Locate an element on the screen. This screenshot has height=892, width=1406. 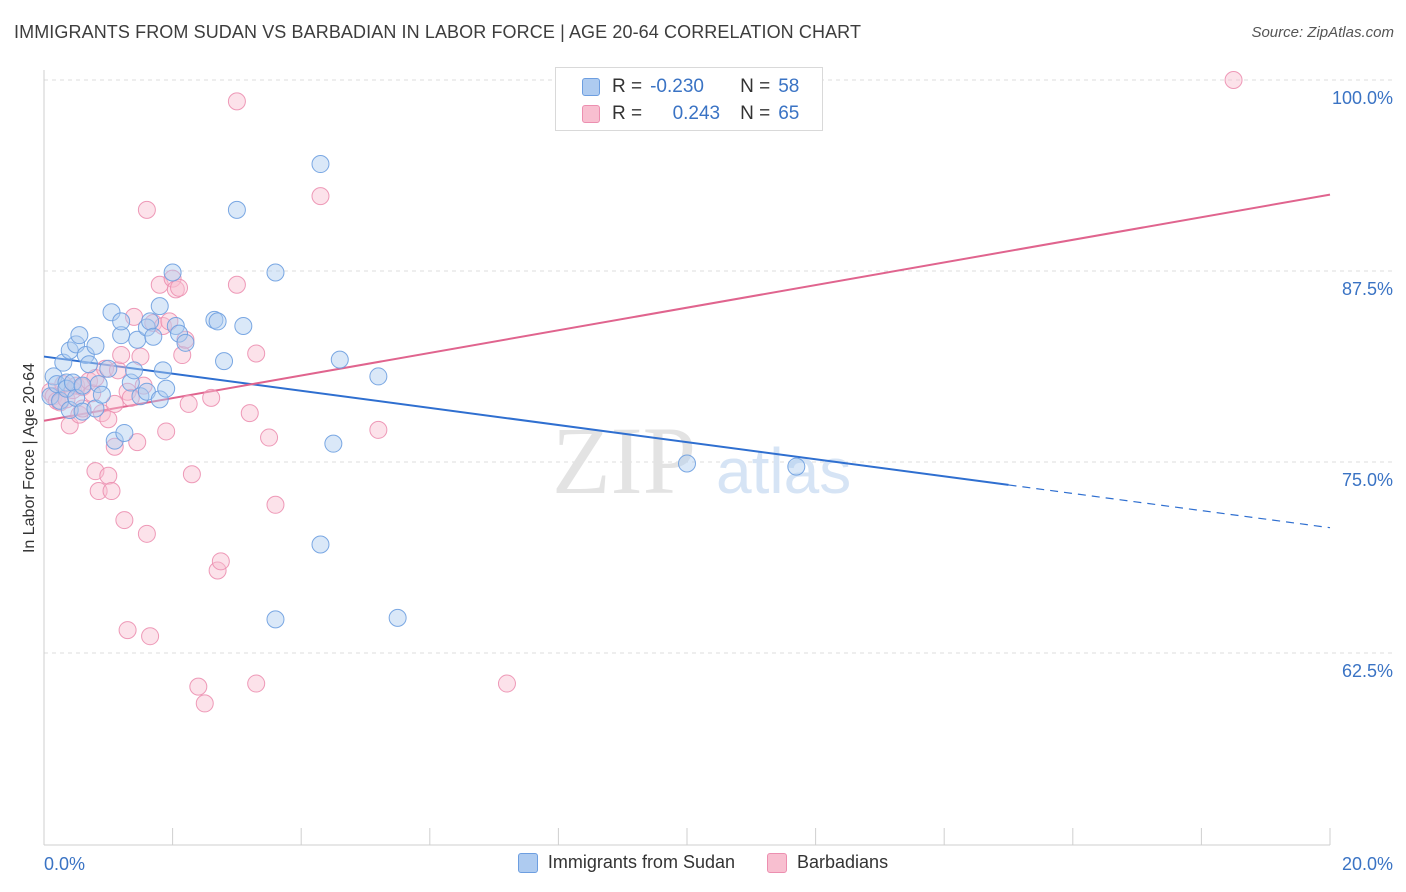
legend-label-sudan: Immigrants from Sudan is located at coordinates (641, 862).